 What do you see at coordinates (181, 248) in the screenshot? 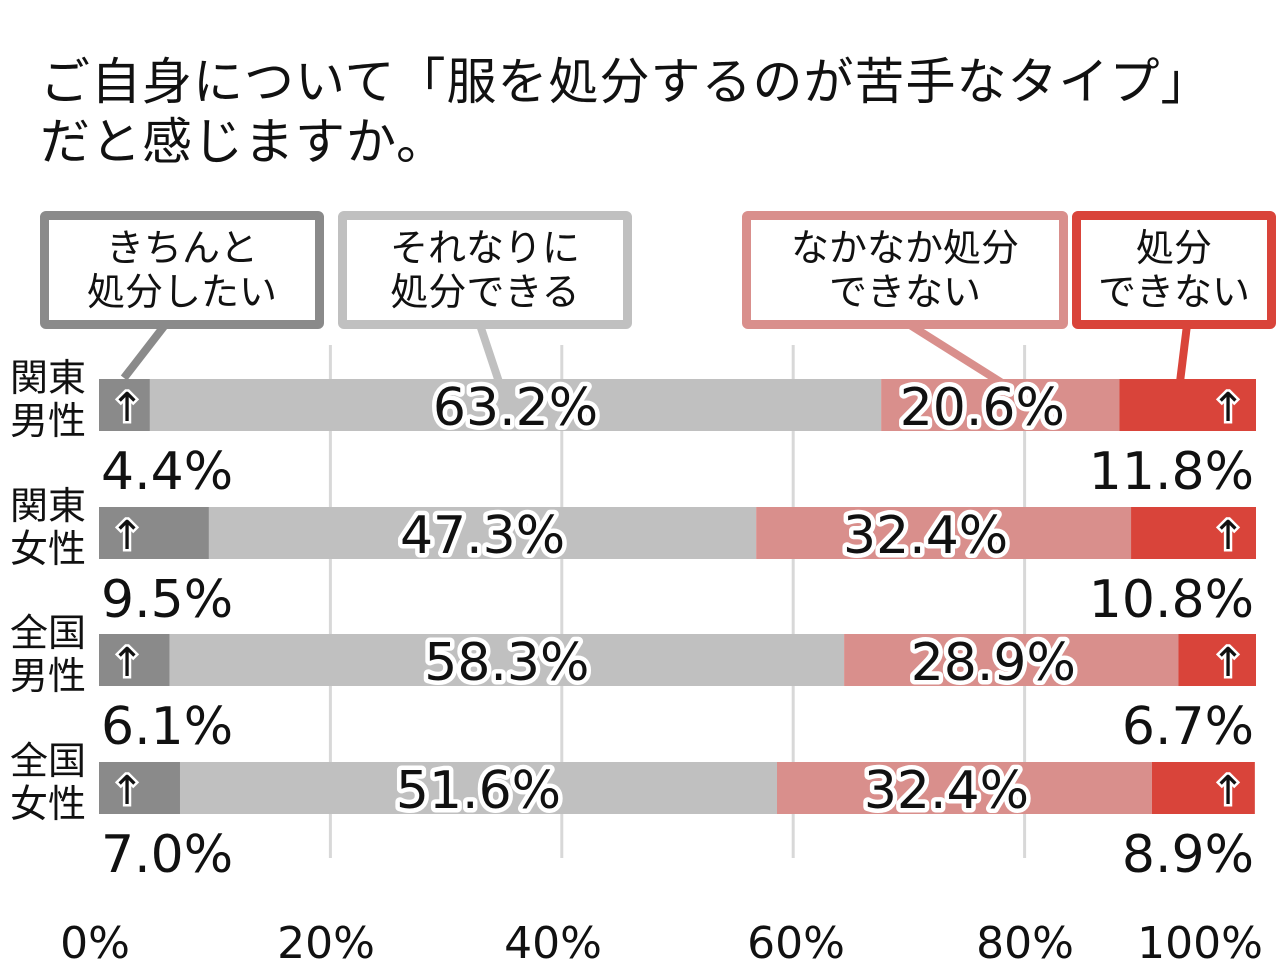
I see `legend-label-line1: きちんと` at bounding box center [181, 248].